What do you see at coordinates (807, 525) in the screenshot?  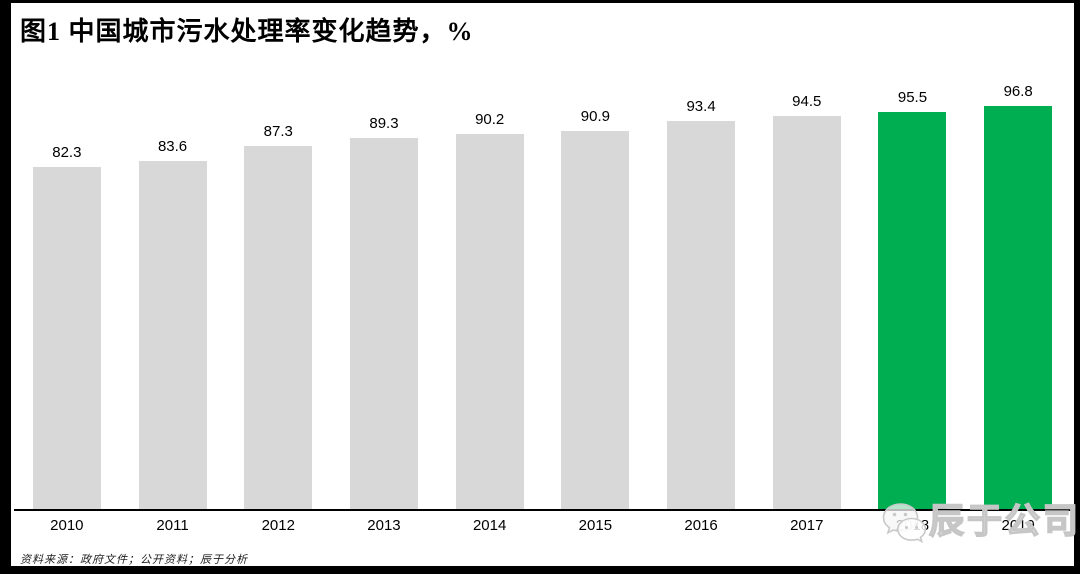 I see `x-tick-label-2017: 2017` at bounding box center [807, 525].